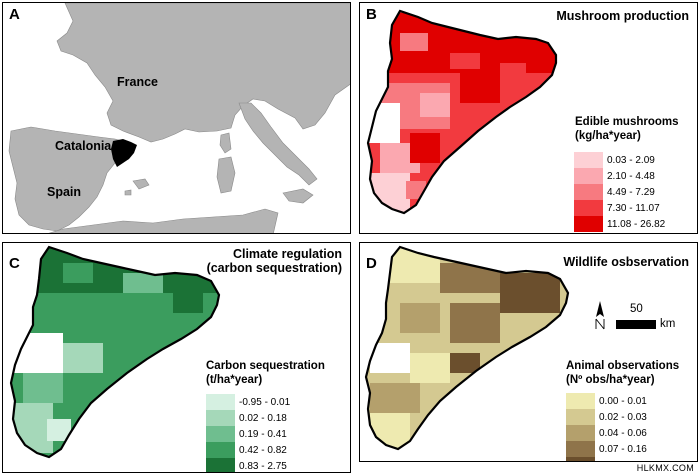  What do you see at coordinates (203, 73) in the screenshot?
I see `europe-land` at bounding box center [203, 73].